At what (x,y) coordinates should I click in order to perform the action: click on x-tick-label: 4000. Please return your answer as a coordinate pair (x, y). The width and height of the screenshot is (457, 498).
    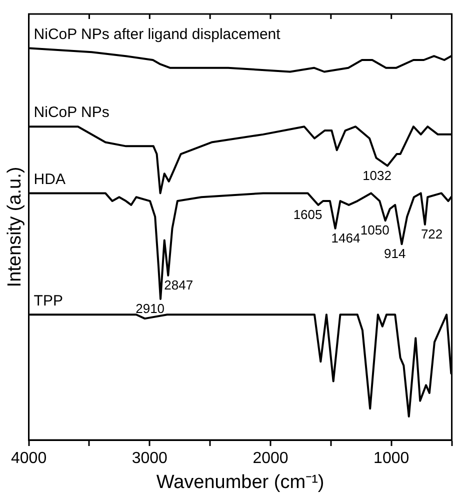
    Looking at the image, I should click on (29, 459).